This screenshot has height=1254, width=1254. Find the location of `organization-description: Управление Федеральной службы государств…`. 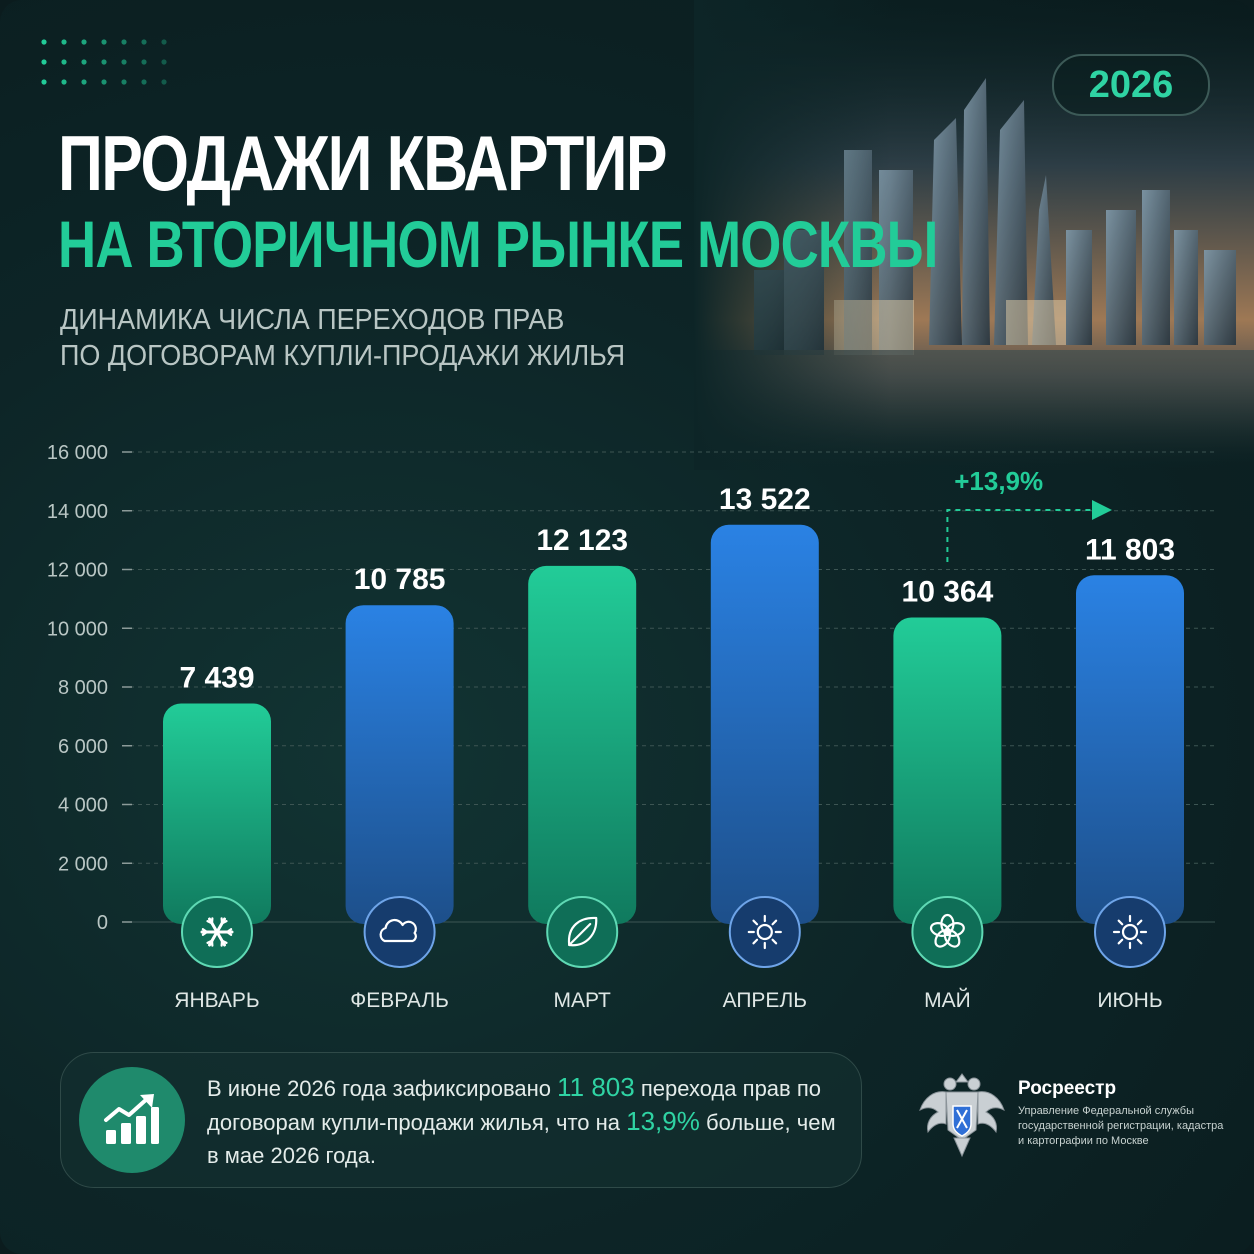

organization-description: Управление Федеральной службы государств… is located at coordinates (1121, 1126).